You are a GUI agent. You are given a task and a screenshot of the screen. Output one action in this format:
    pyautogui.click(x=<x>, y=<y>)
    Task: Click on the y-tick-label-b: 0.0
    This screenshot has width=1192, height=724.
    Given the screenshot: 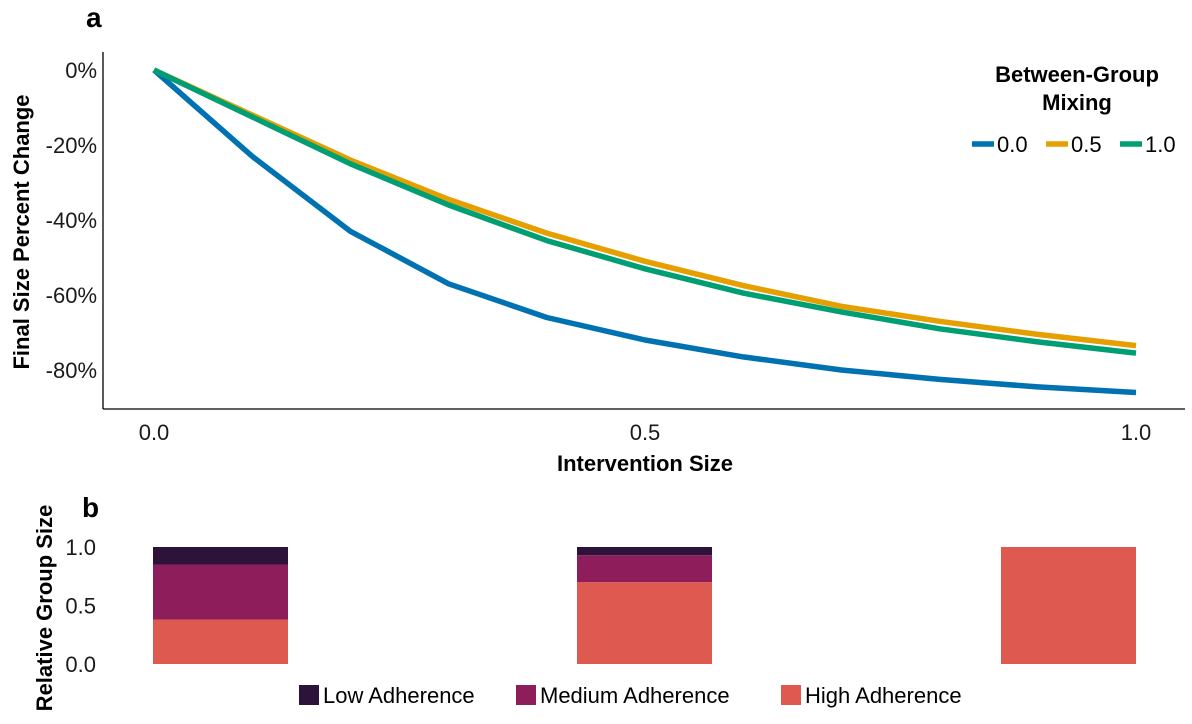 What is the action you would take?
    pyautogui.click(x=80, y=664)
    